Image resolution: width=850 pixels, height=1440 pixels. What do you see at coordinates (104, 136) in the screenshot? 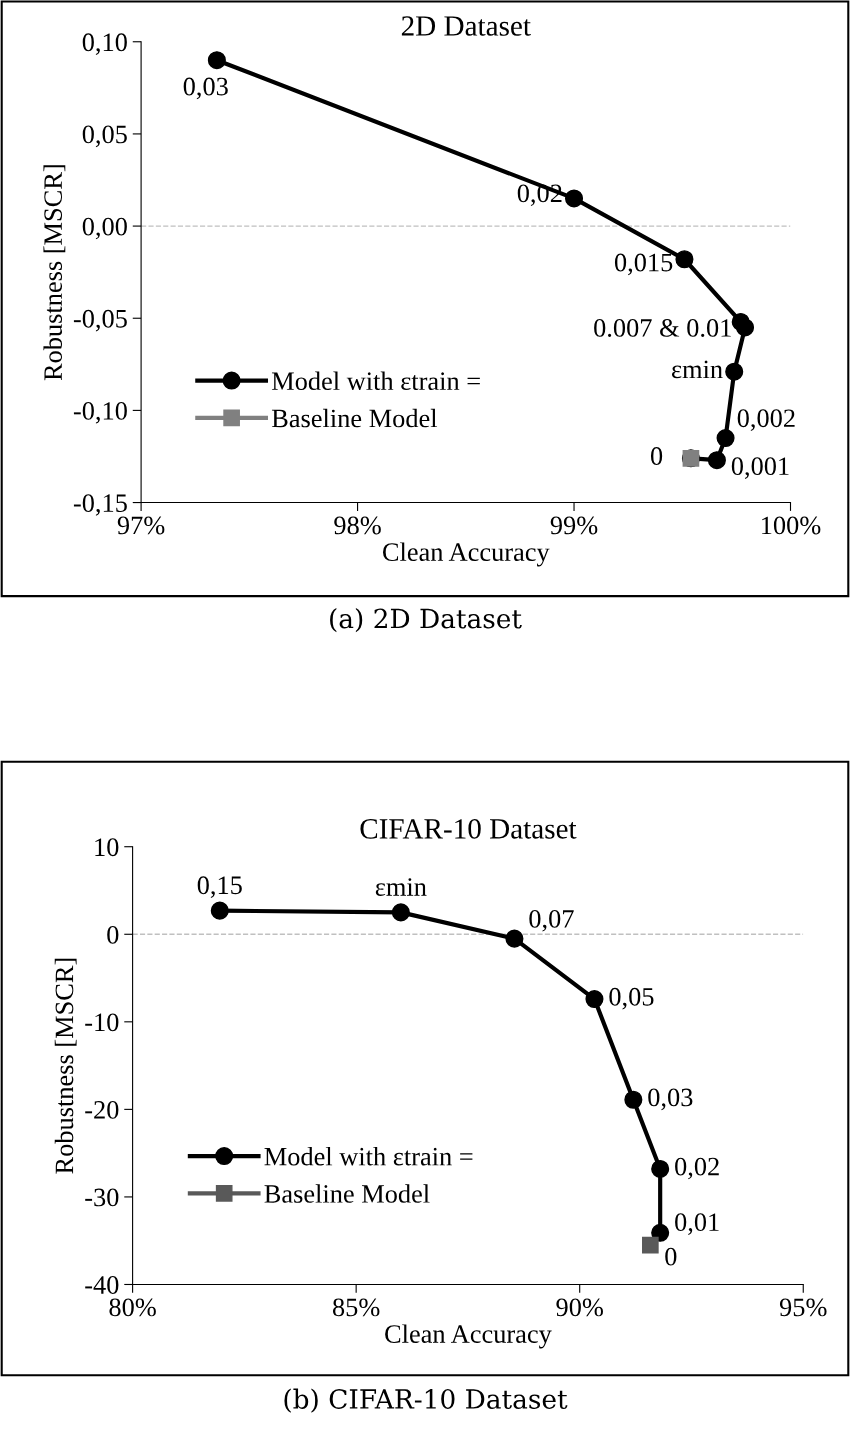
I see `y-tick-label: 0,05` at bounding box center [104, 136].